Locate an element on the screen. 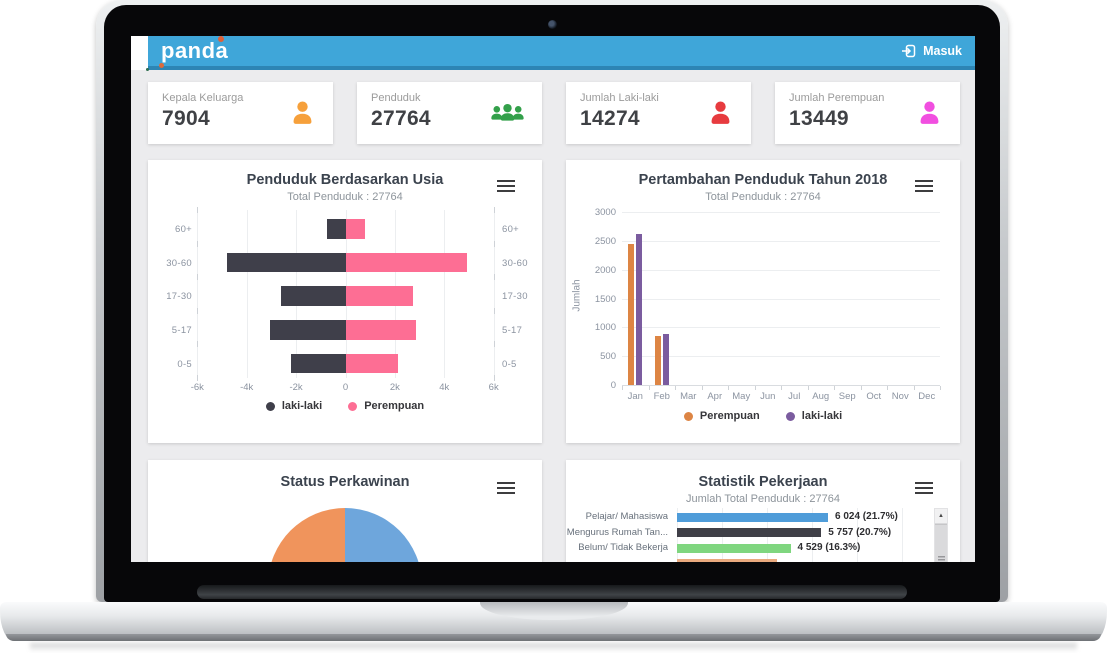 The height and width of the screenshot is (653, 1107). category-label: Belum/ Tidak Bekerja is located at coordinates (623, 547).